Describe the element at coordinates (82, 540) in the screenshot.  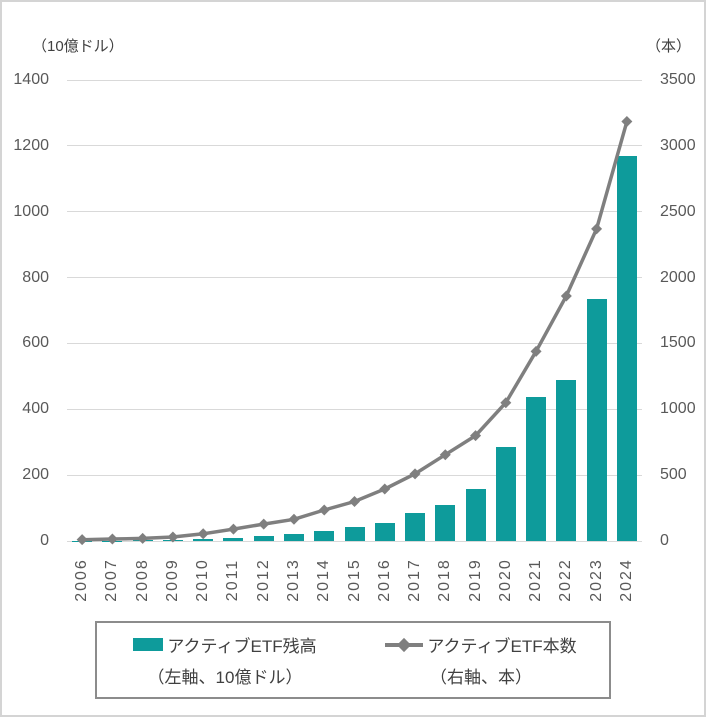
I see `line-marker-2006` at that location.